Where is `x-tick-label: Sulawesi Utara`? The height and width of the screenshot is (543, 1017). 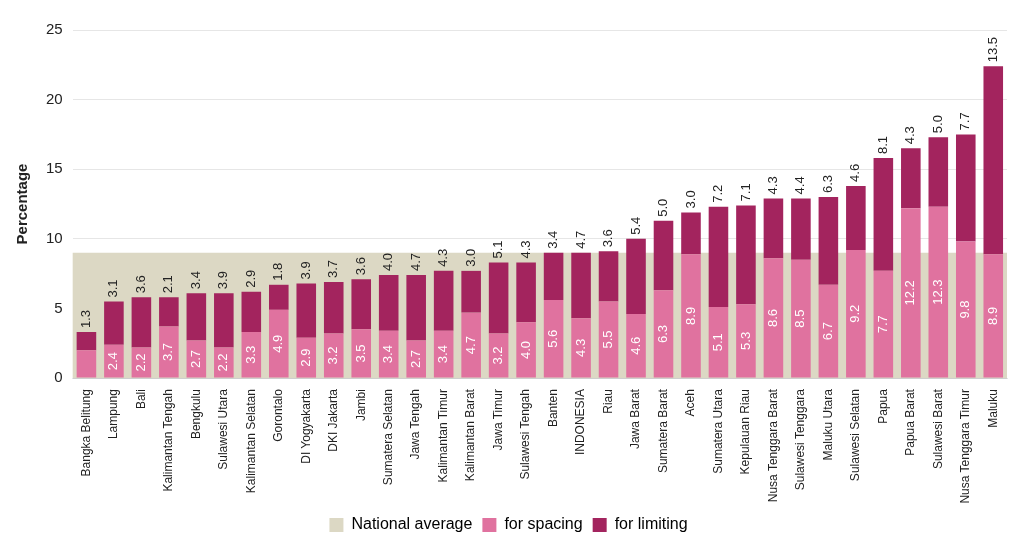
x-tick-label: Sulawesi Utara is located at coordinates (223, 429).